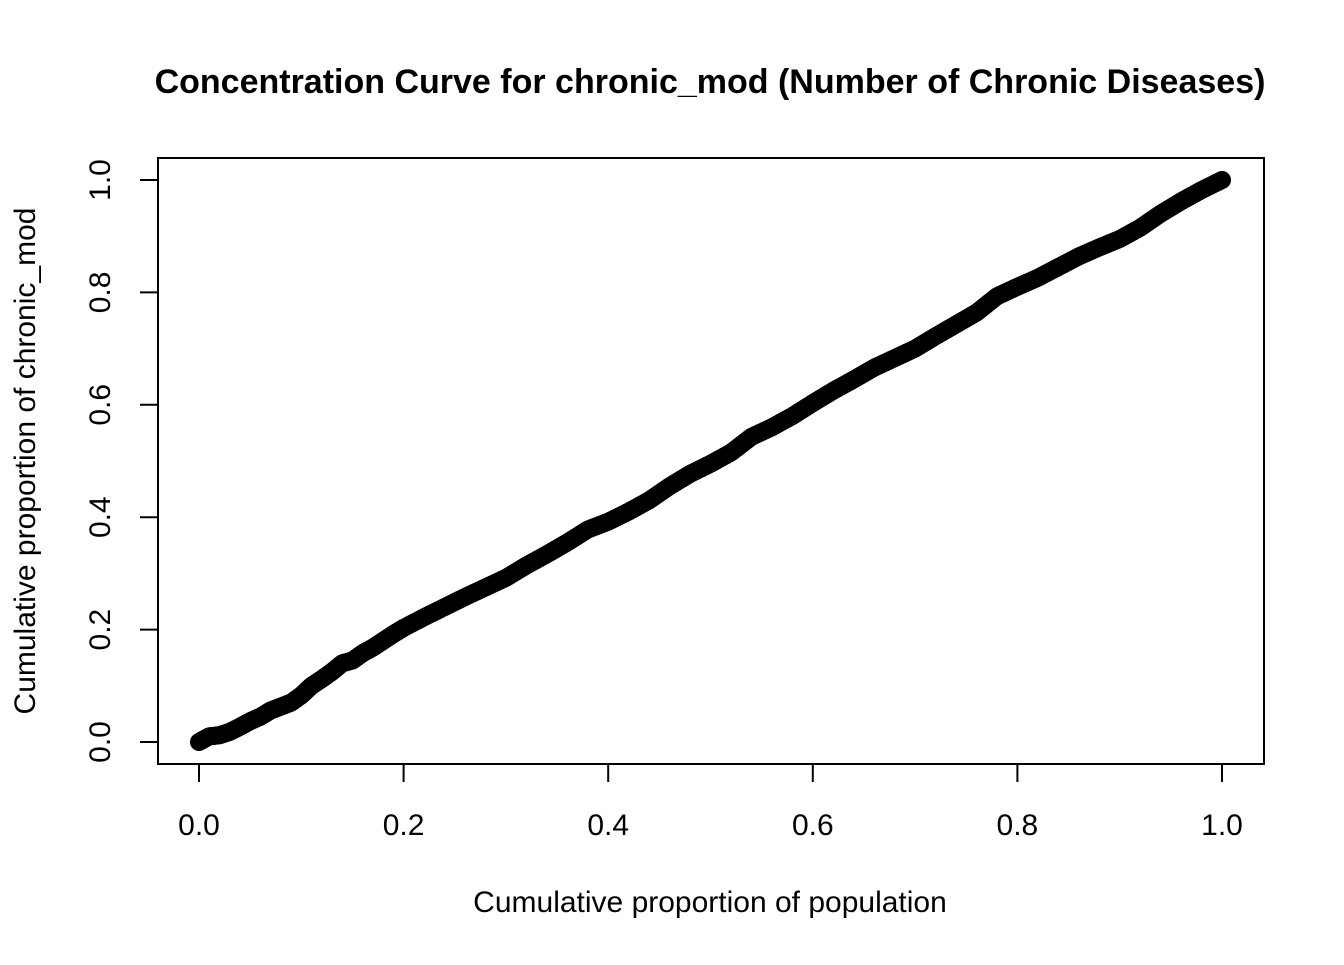 Image resolution: width=1344 pixels, height=965 pixels. Describe the element at coordinates (100, 517) in the screenshot. I see `y-tick-label: 0.4` at that location.